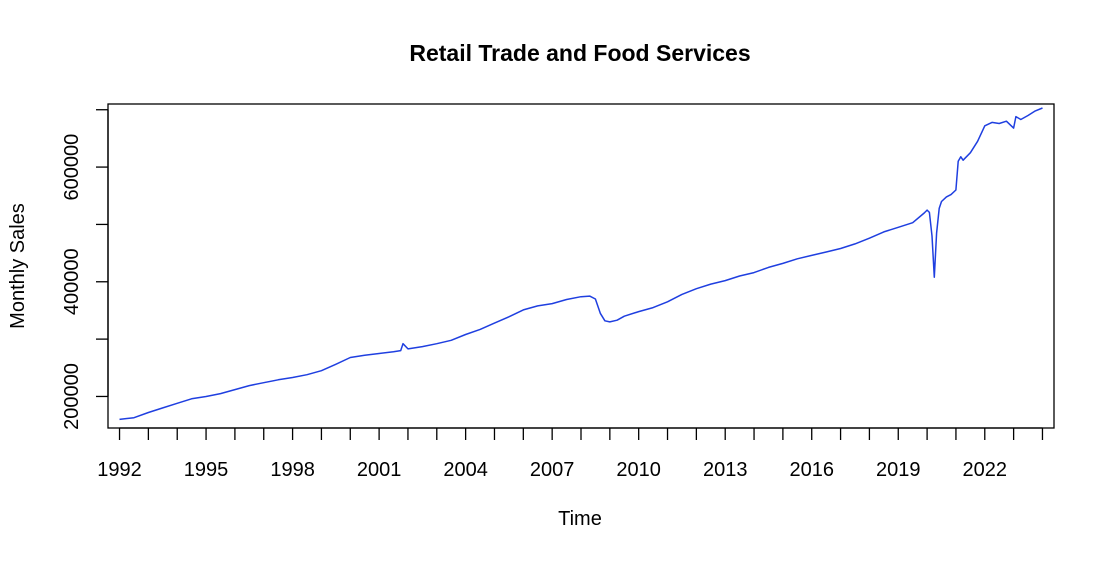 This screenshot has height=562, width=1112. What do you see at coordinates (379, 470) in the screenshot?
I see `x-tick-label: 2001` at bounding box center [379, 470].